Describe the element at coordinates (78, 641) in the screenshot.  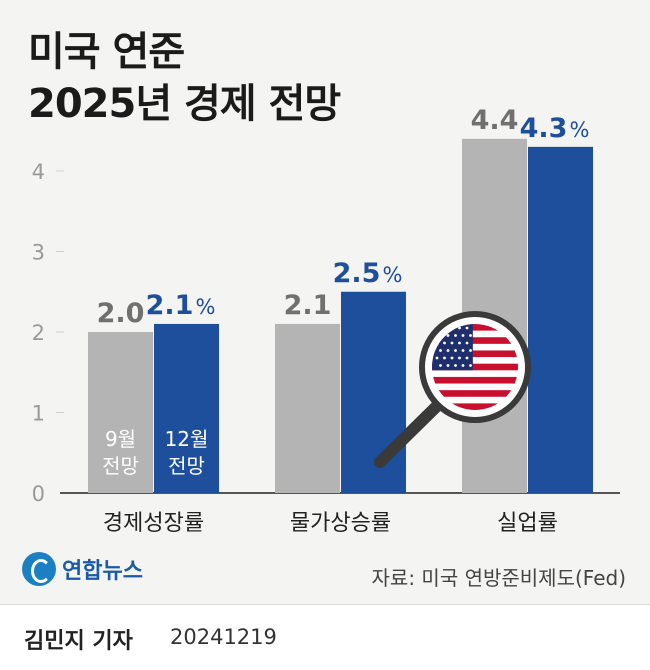
I see `reporter-name: 김민지 기자` at that location.